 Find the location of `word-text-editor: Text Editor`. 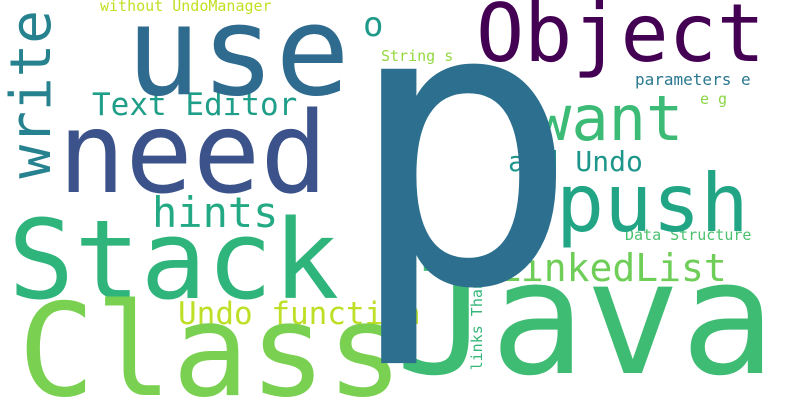

word-text-editor: Text Editor is located at coordinates (195, 105).